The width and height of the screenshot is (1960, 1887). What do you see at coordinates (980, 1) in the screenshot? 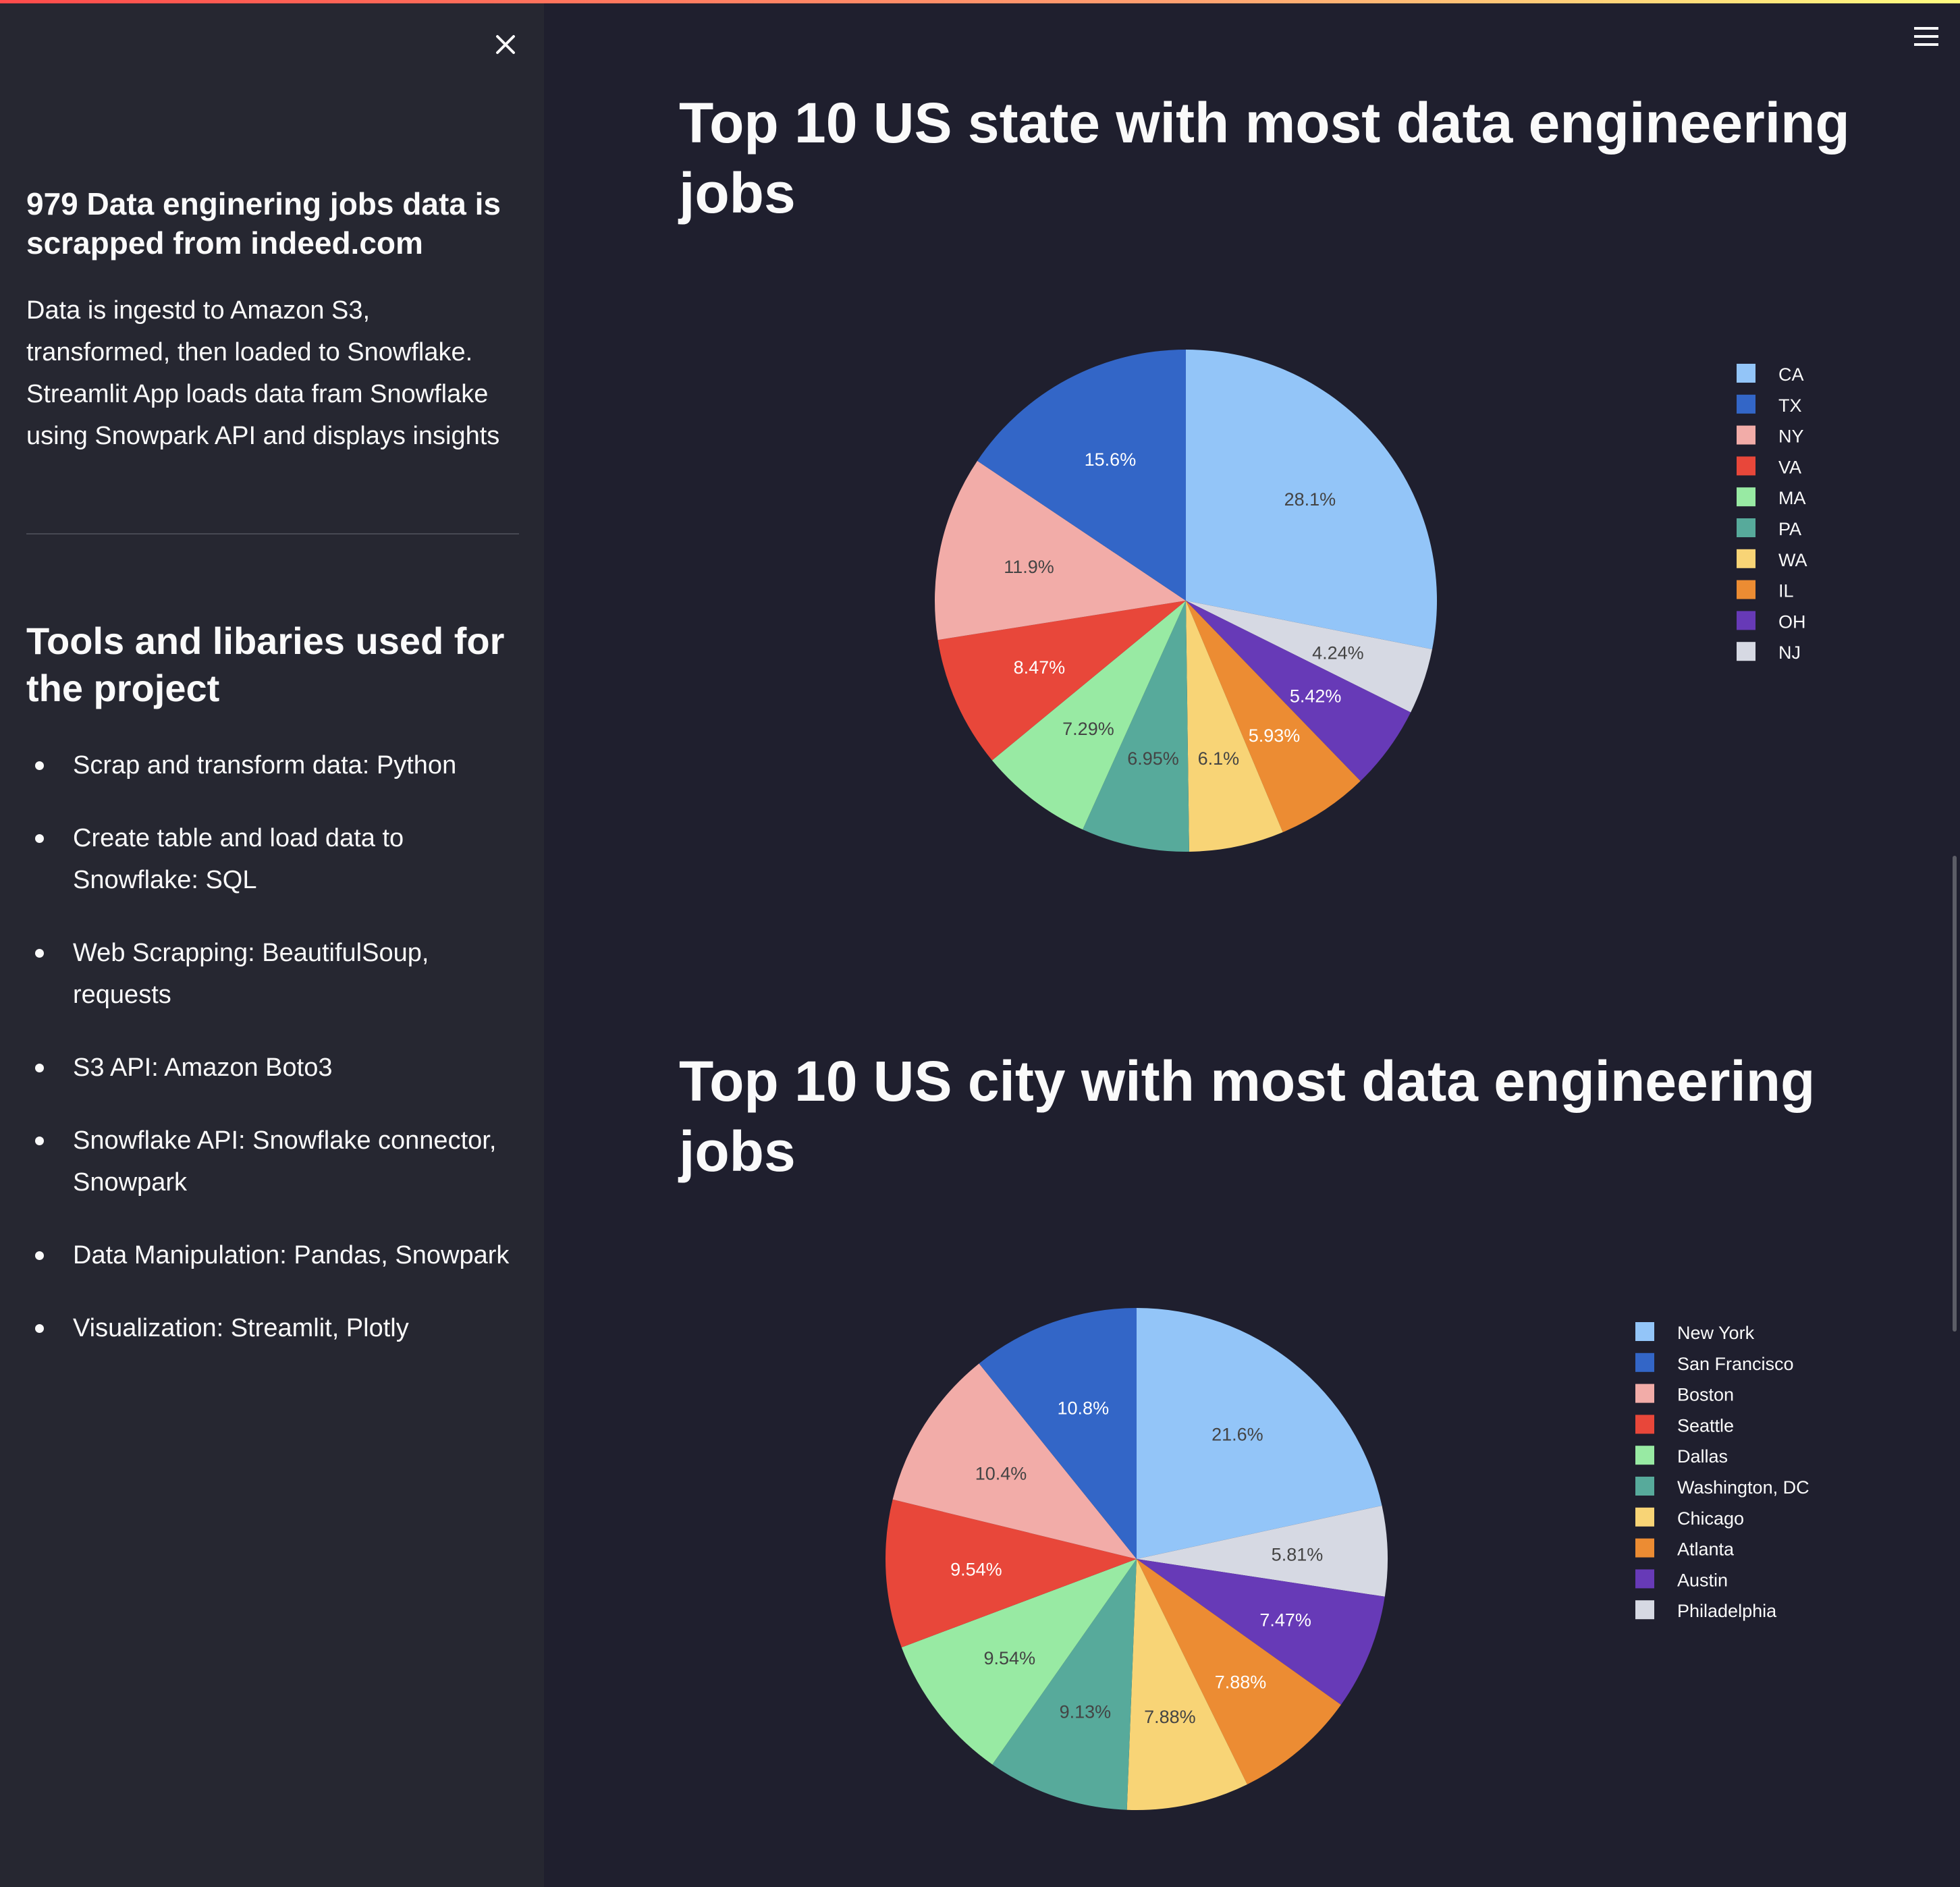
I see `top-accent-bar` at bounding box center [980, 1].